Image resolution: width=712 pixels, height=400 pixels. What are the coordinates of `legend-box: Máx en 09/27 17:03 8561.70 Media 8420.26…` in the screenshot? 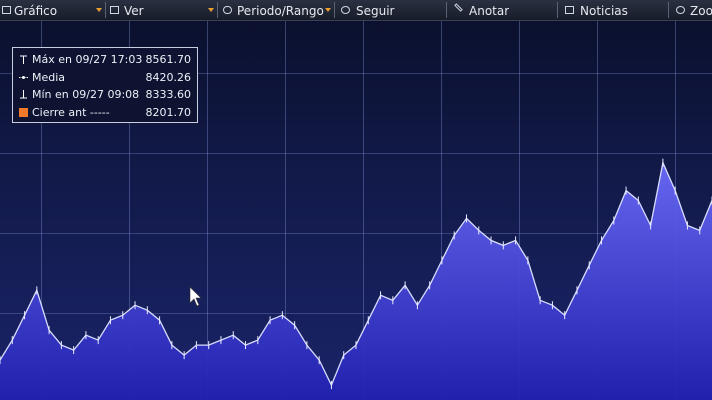 It's located at (105, 85).